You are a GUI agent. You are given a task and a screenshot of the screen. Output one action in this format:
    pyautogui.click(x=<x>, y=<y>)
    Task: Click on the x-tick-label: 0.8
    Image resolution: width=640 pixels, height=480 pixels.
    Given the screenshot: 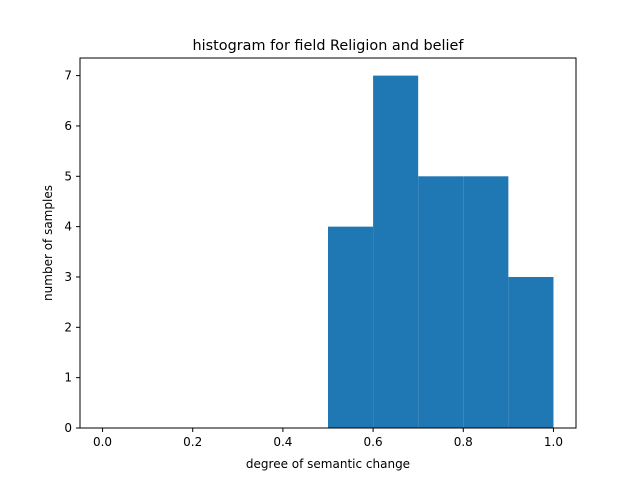 What is the action you would take?
    pyautogui.click(x=463, y=442)
    